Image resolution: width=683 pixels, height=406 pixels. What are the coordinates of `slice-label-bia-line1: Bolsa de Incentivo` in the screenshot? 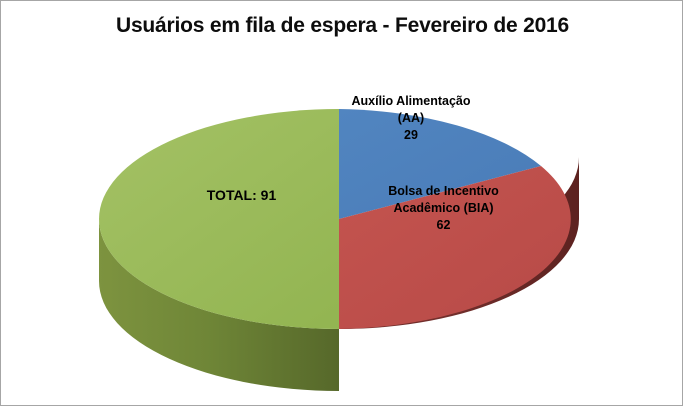 It's located at (443, 191).